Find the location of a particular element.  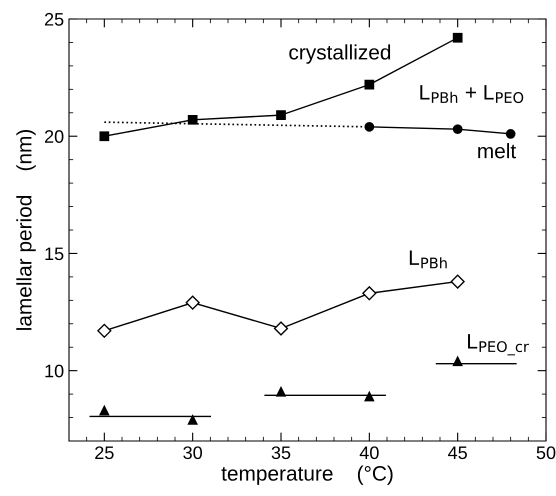

legend-label: melt is located at coordinates (497, 150).